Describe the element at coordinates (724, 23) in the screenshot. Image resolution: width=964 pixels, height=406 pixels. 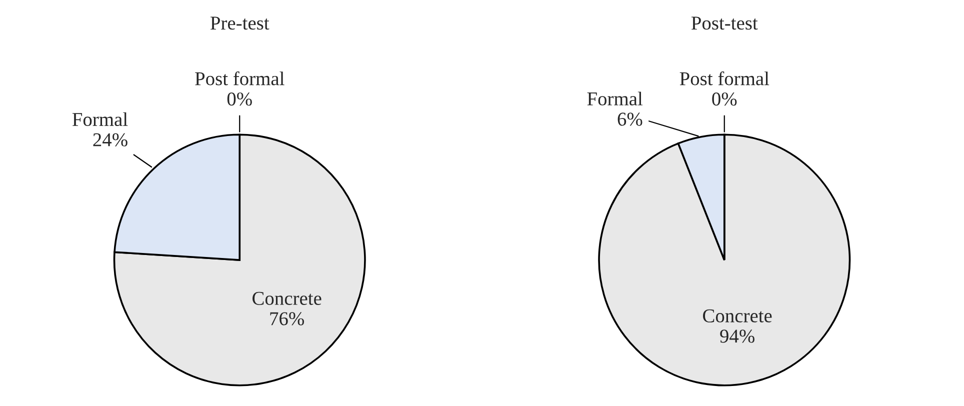
I see `chart-title: Post-test` at that location.